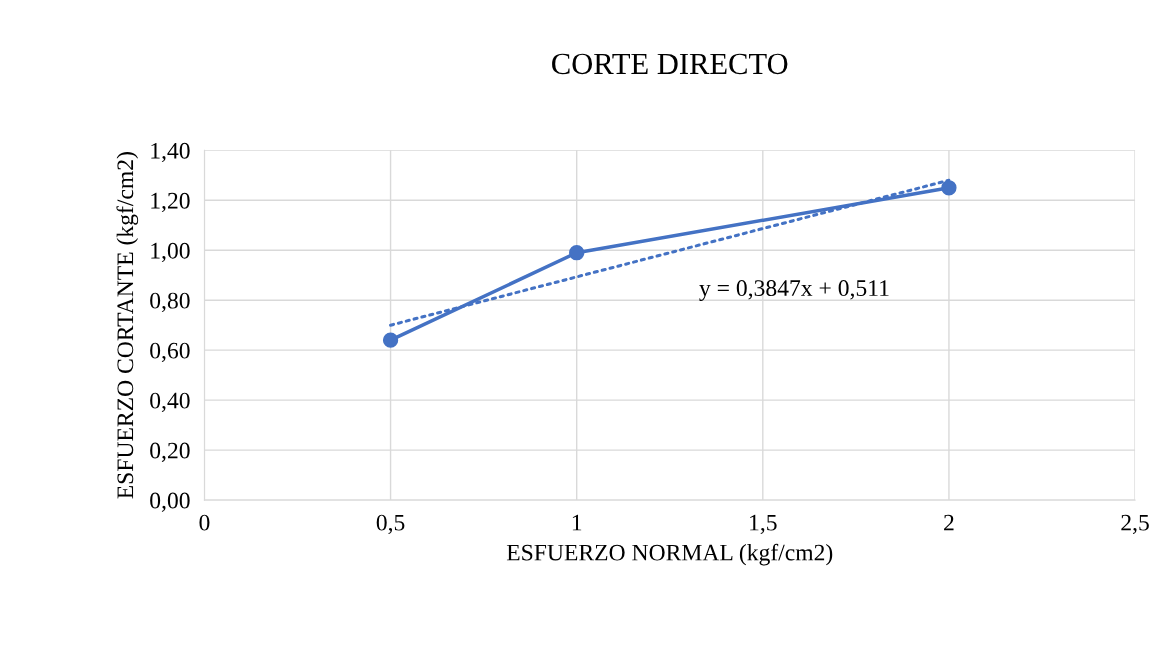 This screenshot has width=1175, height=665. I want to click on x-tick-label: 0, so click(204, 522).